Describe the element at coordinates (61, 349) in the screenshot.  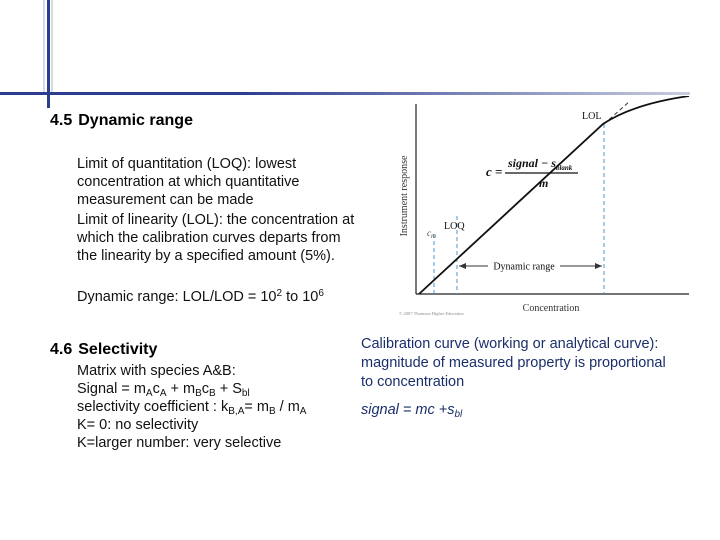
I see `section-4-6-number: 4.6` at that location.